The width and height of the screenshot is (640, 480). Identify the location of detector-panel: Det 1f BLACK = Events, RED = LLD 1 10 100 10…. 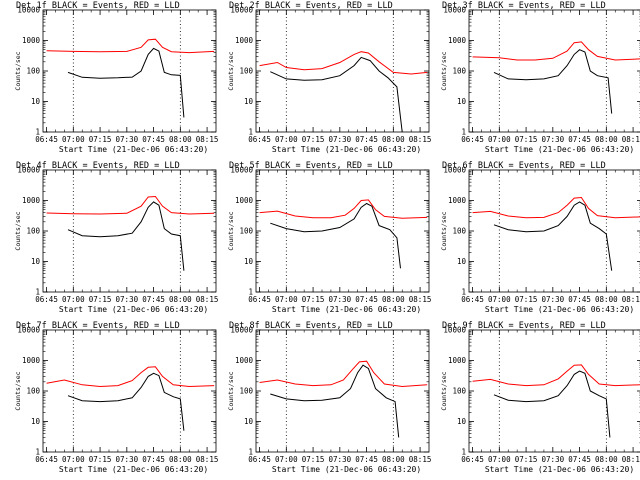
(116, 77).